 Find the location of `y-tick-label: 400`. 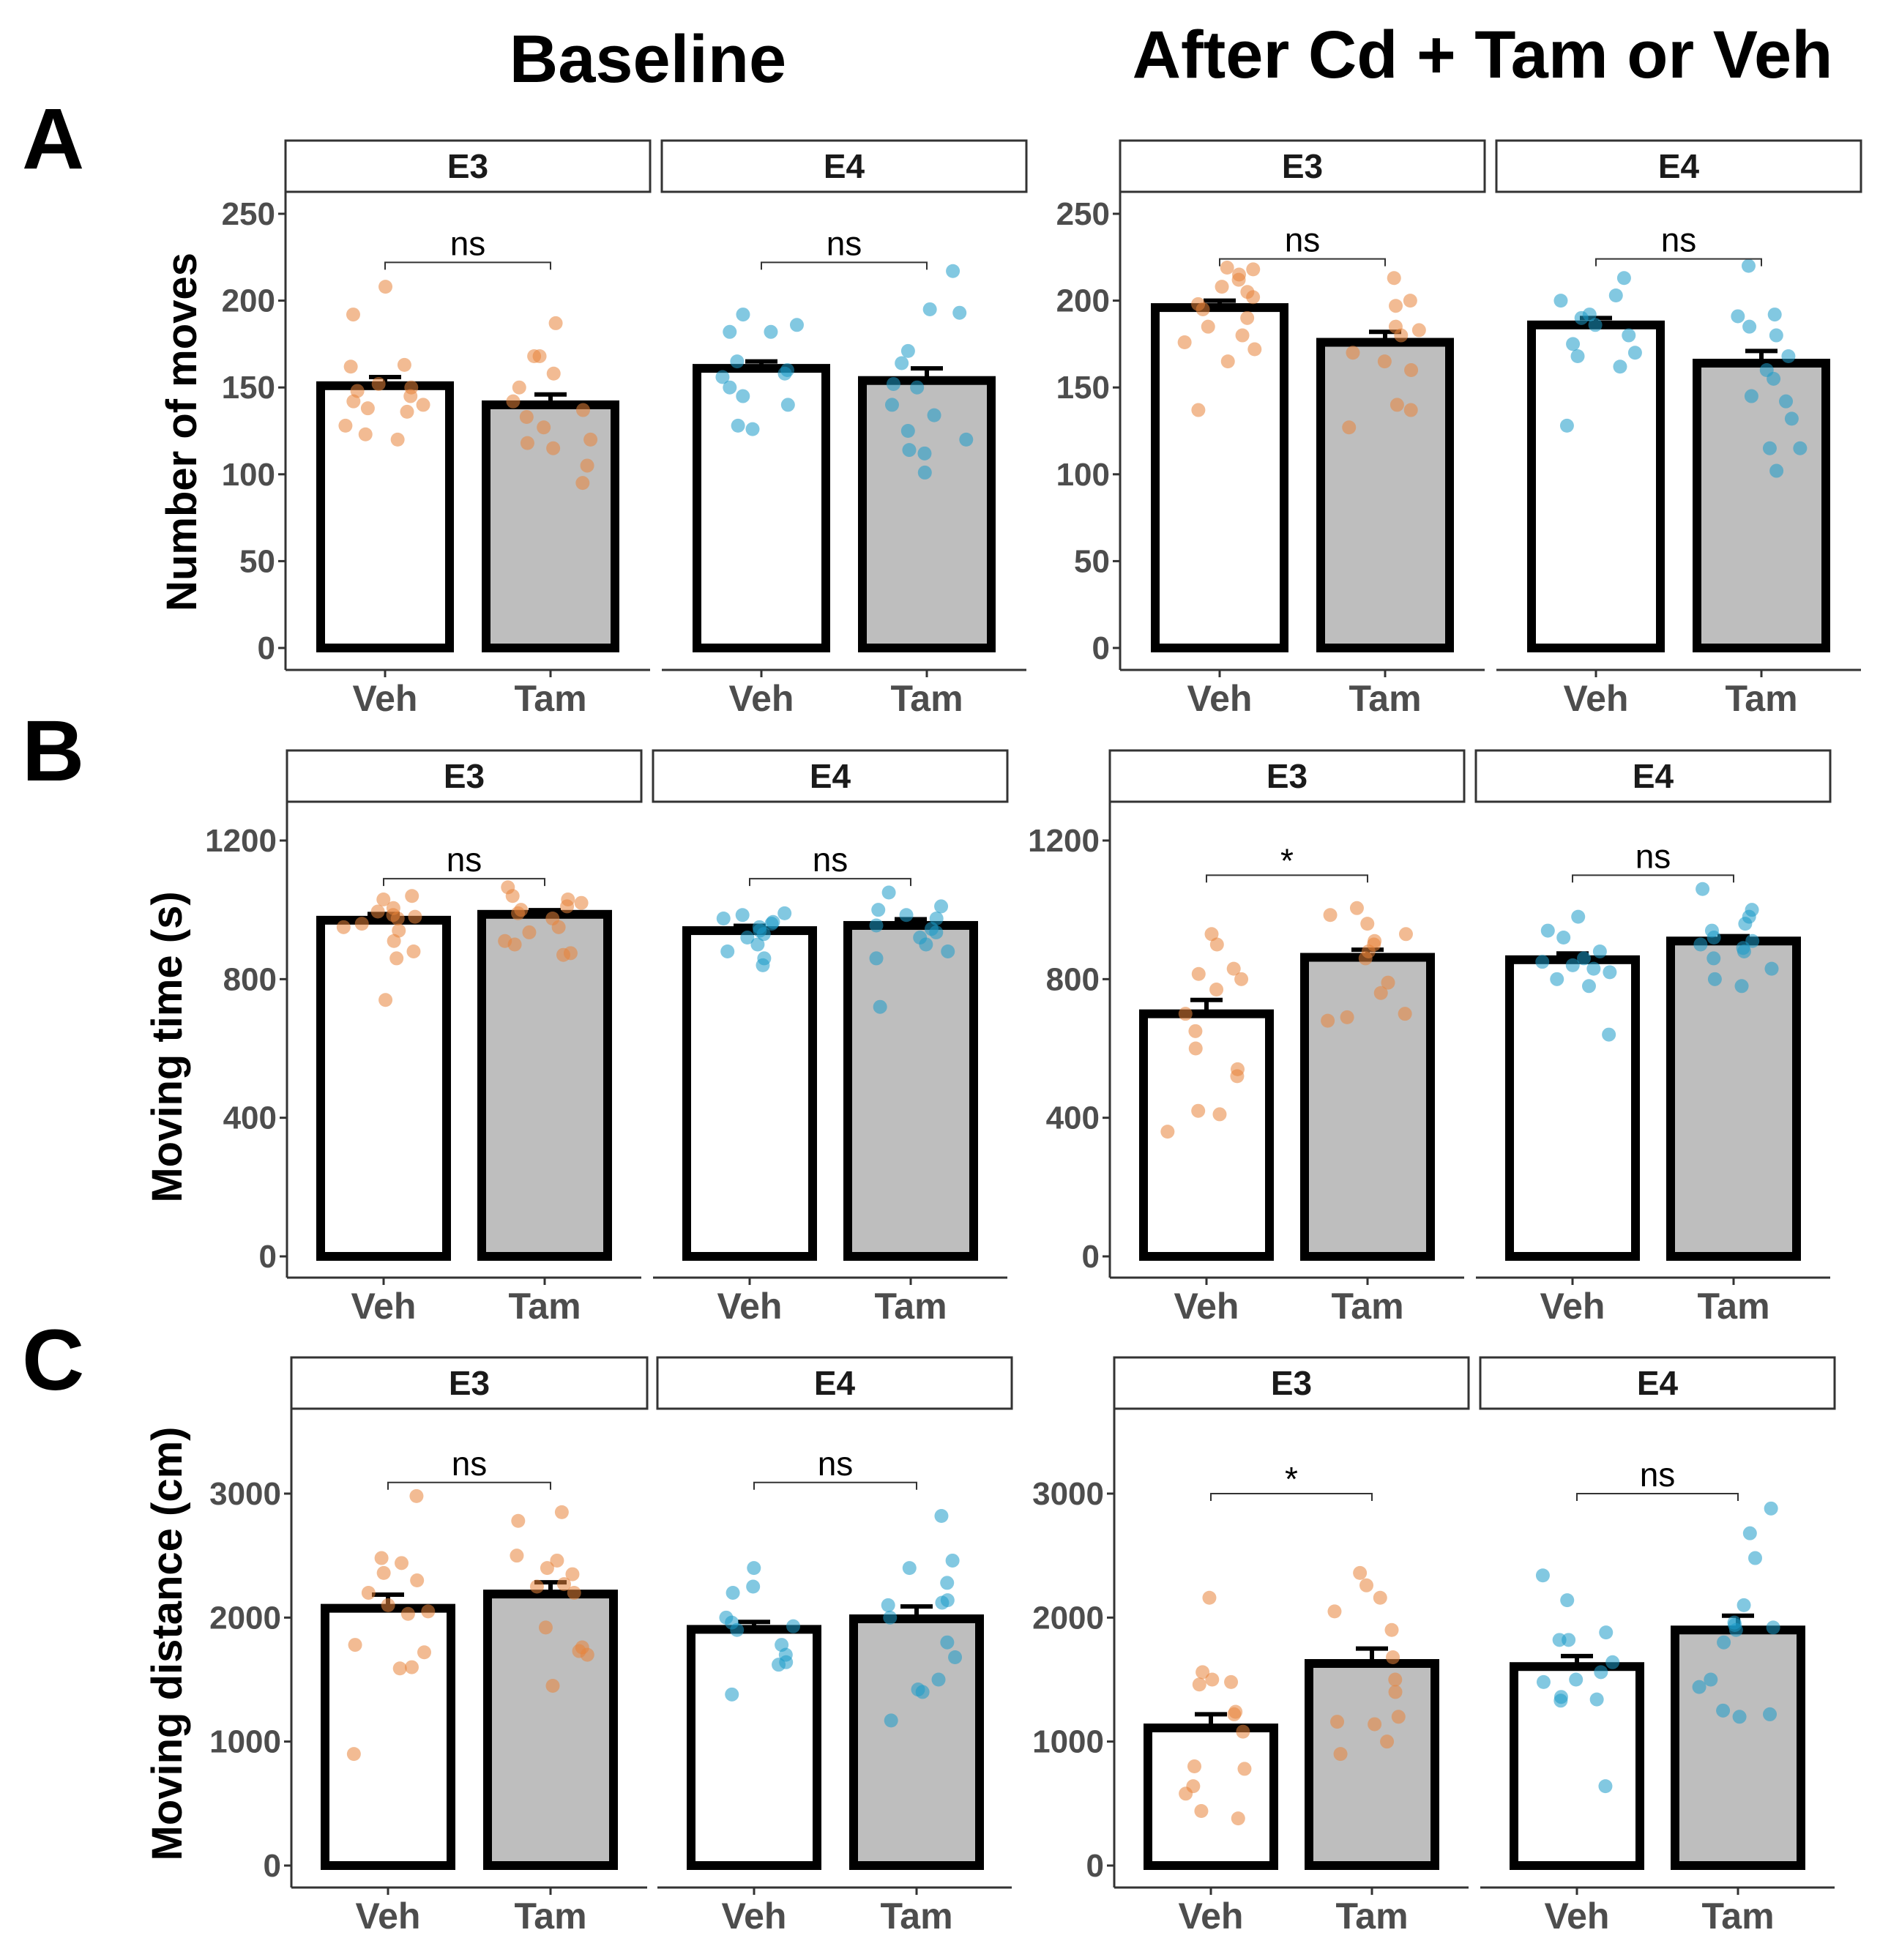

y-tick-label: 400 is located at coordinates (250, 1118).